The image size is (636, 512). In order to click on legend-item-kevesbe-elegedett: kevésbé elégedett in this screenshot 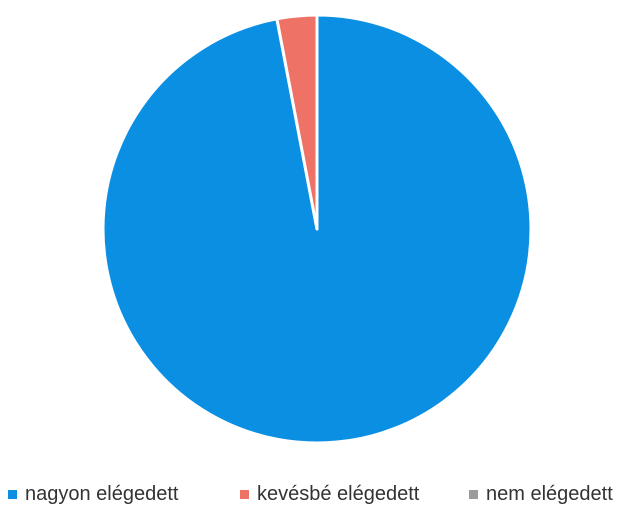, I will do `click(329, 494)`.